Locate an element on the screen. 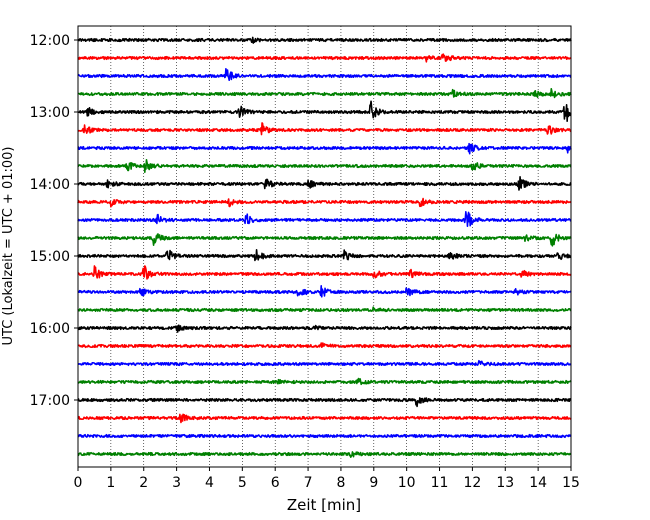 The image size is (650, 520). x-tick-label: 5 is located at coordinates (242, 483).